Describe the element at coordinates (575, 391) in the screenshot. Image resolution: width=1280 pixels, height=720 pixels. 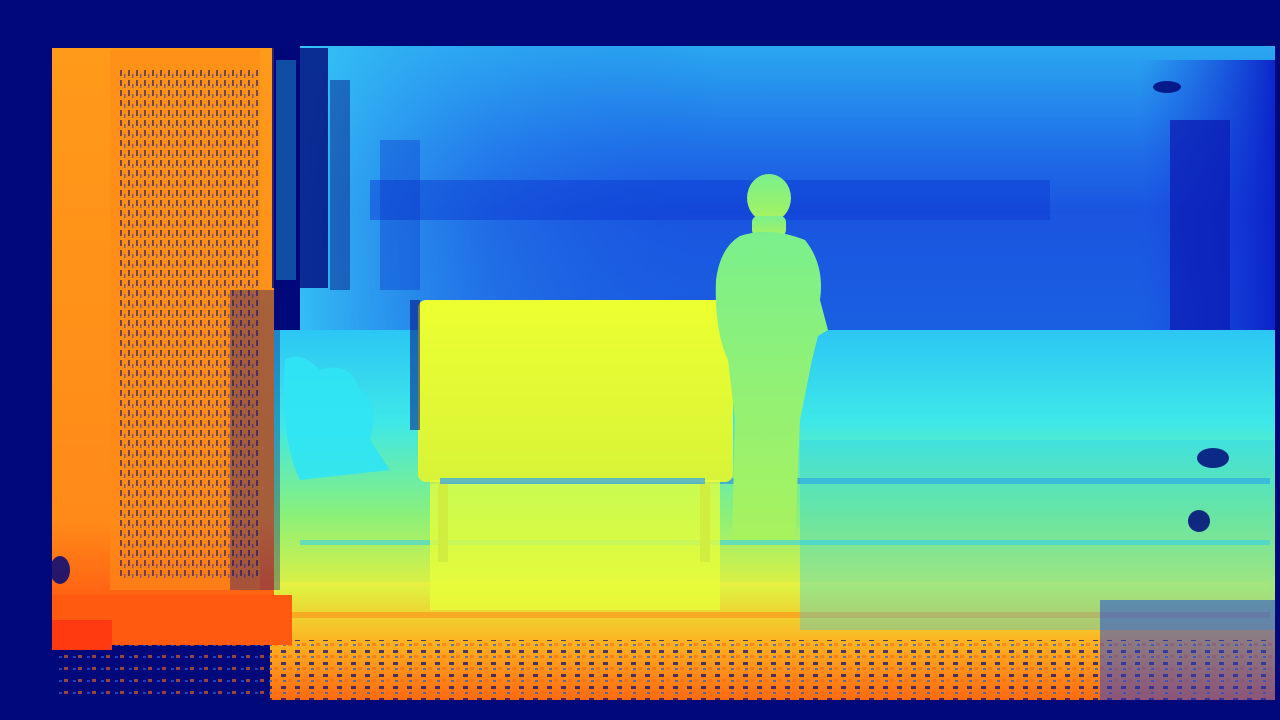
I see `bench` at that location.